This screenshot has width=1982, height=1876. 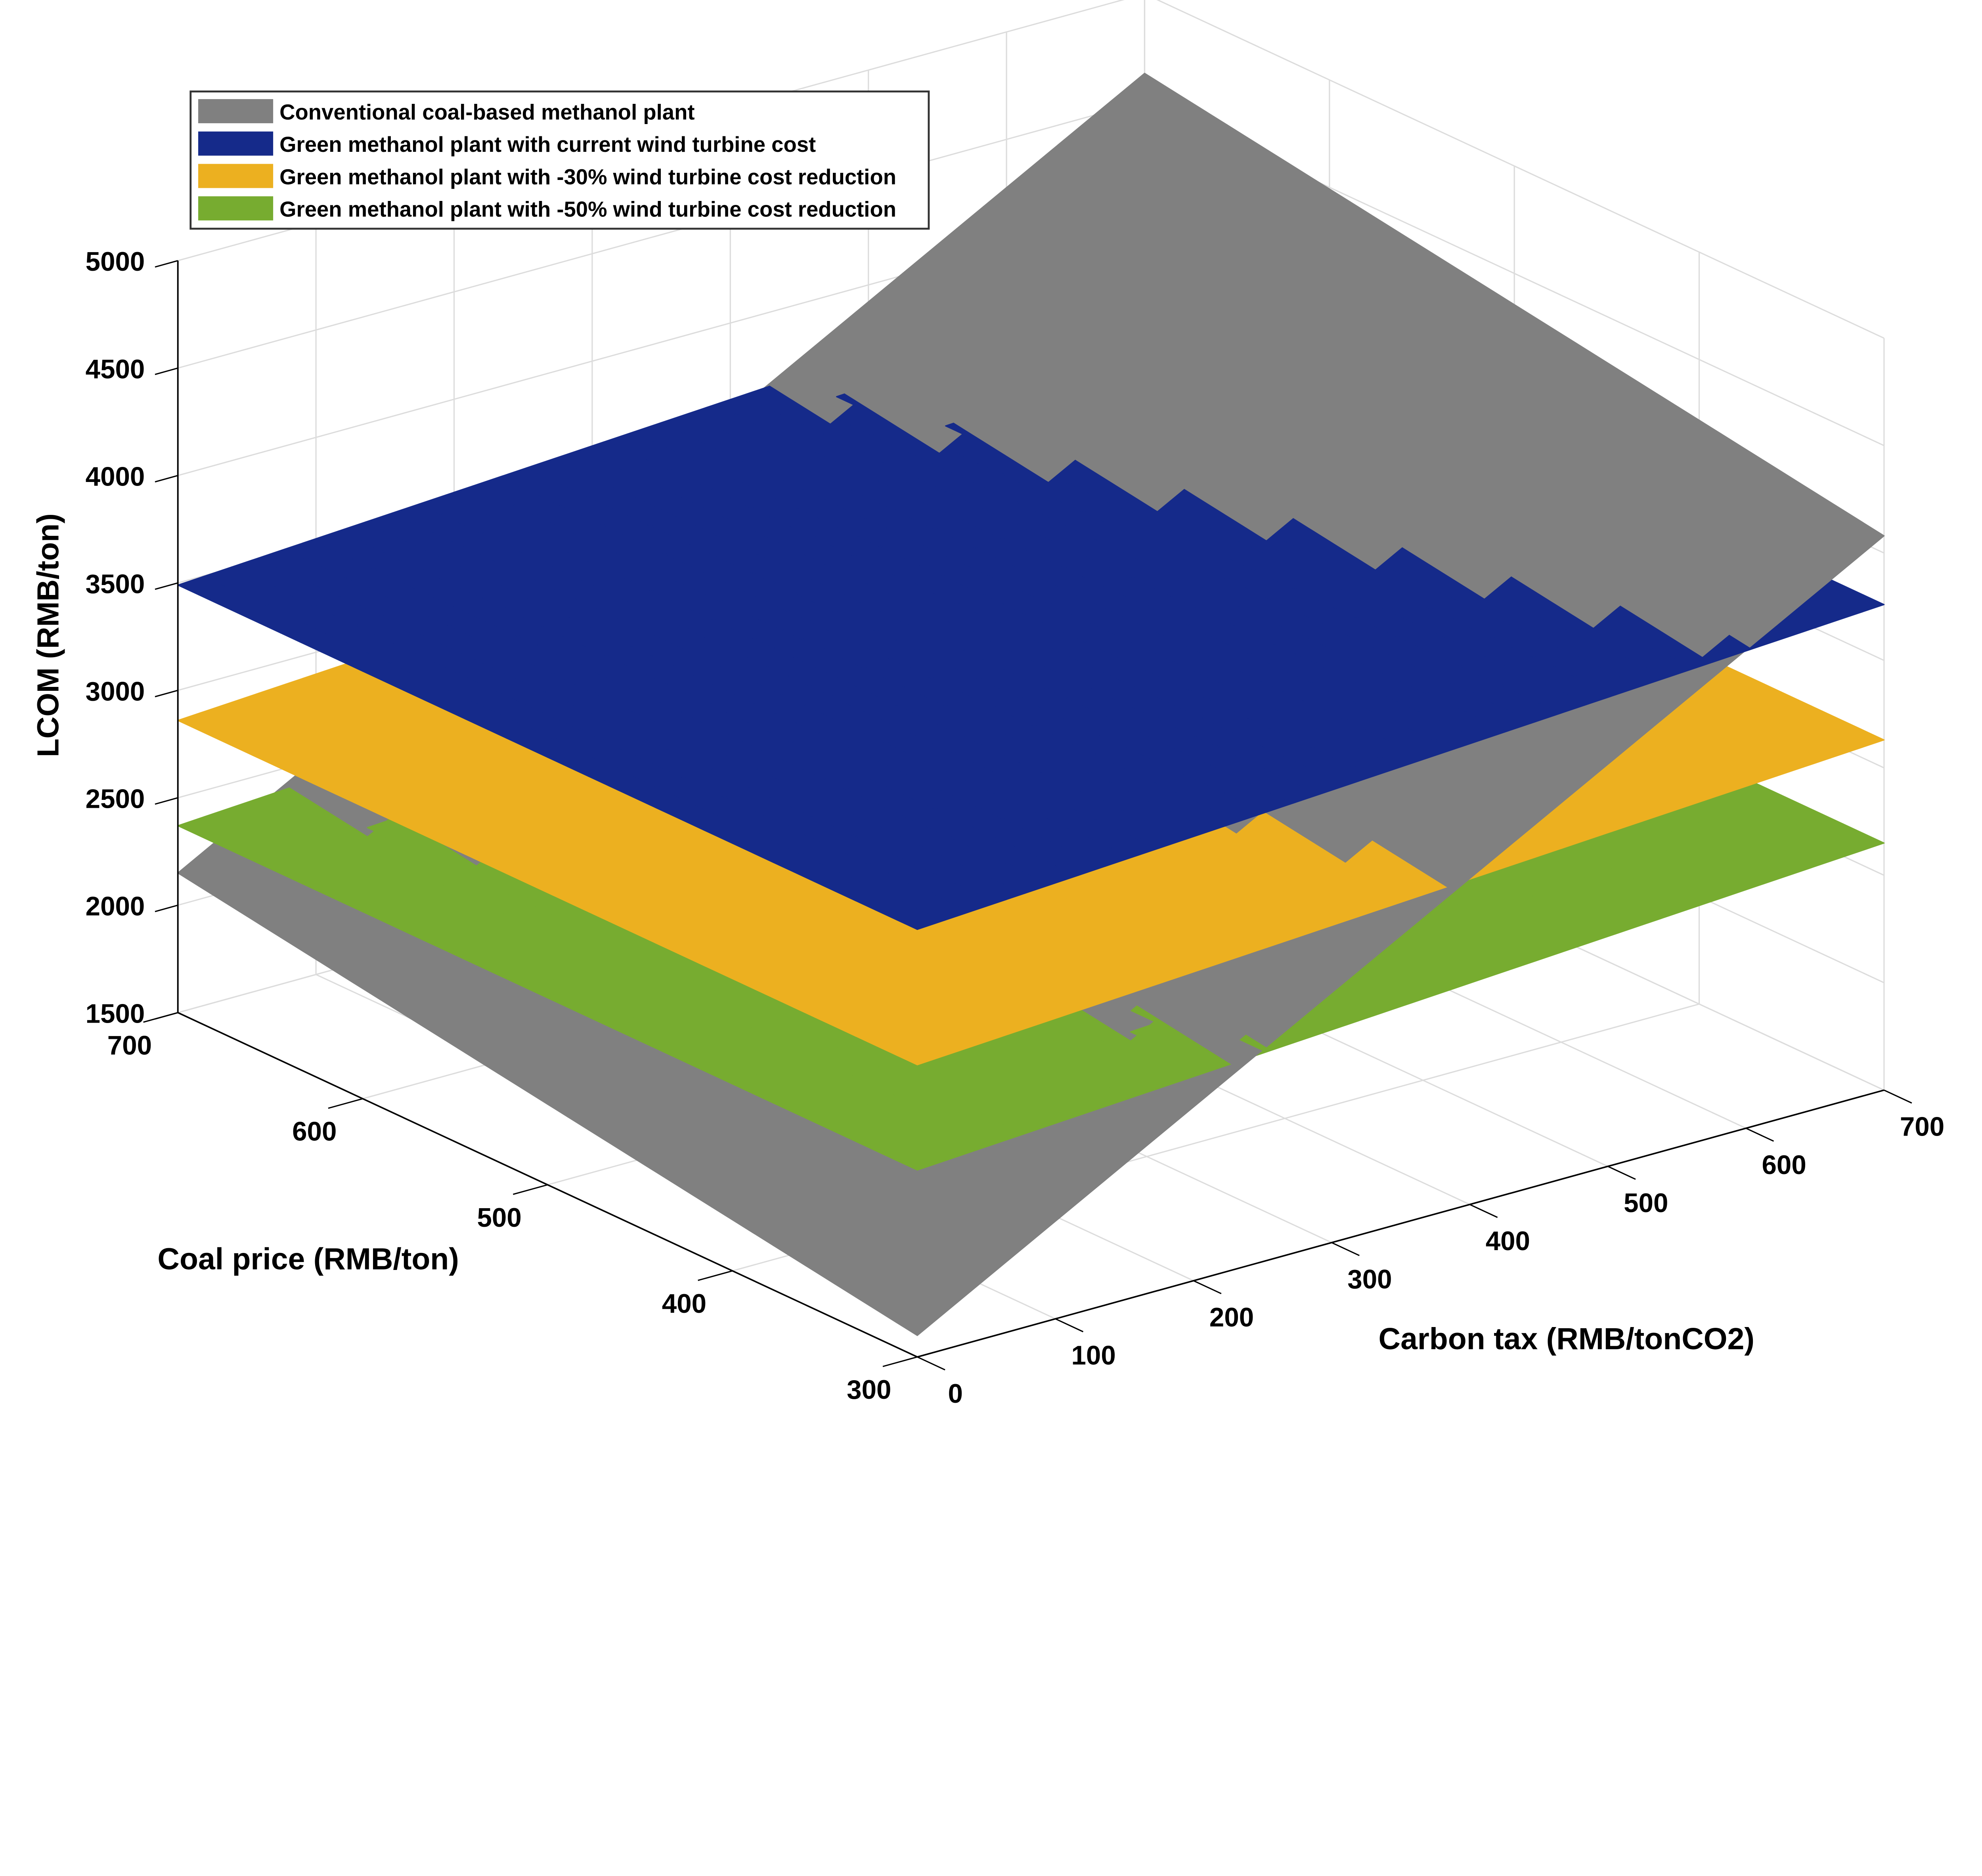 What do you see at coordinates (1860, 843) in the screenshot?
I see `surface-green-50-patch` at bounding box center [1860, 843].